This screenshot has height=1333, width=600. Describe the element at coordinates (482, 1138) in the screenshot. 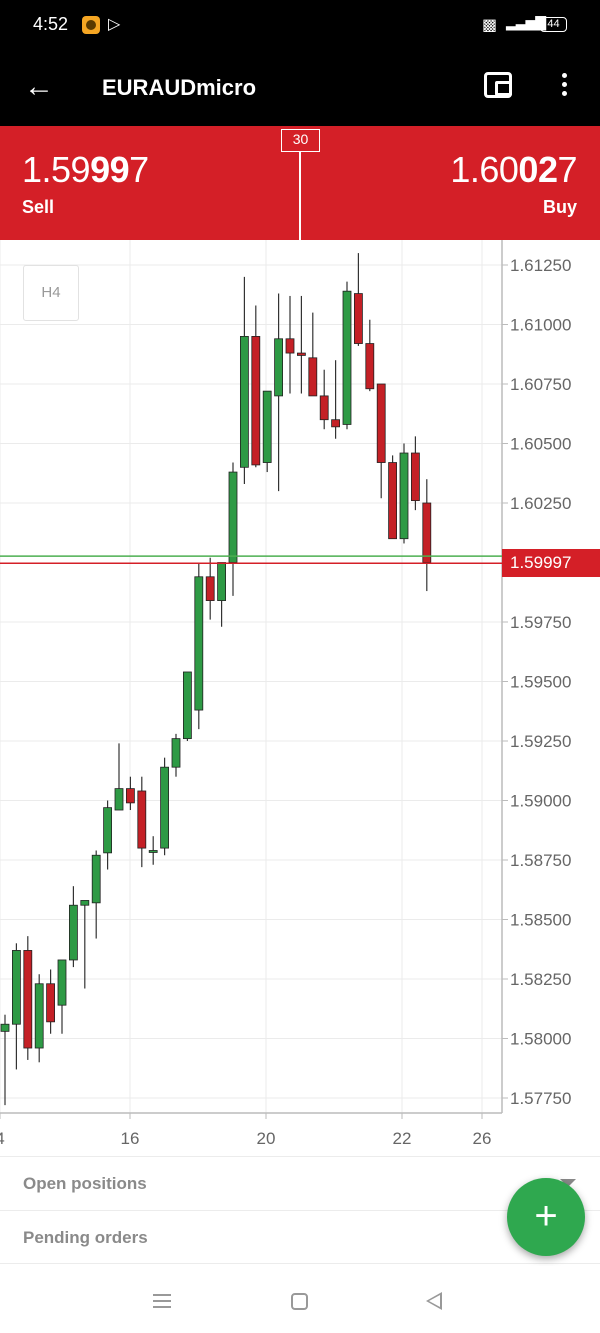

I see `x-tick-label: 26` at that location.